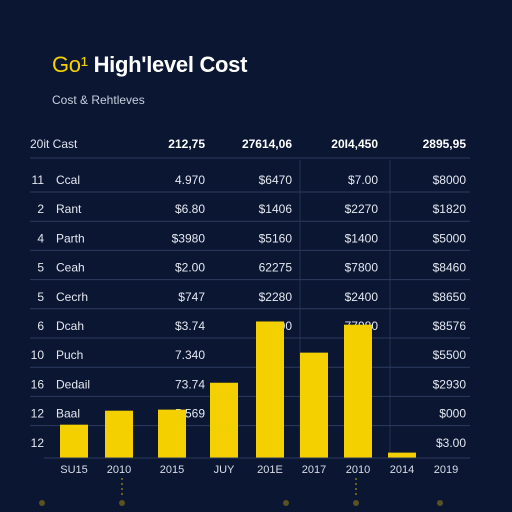 The width and height of the screenshot is (512, 512). What do you see at coordinates (98, 100) in the screenshot?
I see `chart-subtitle: Cost & Rehtleves` at bounding box center [98, 100].